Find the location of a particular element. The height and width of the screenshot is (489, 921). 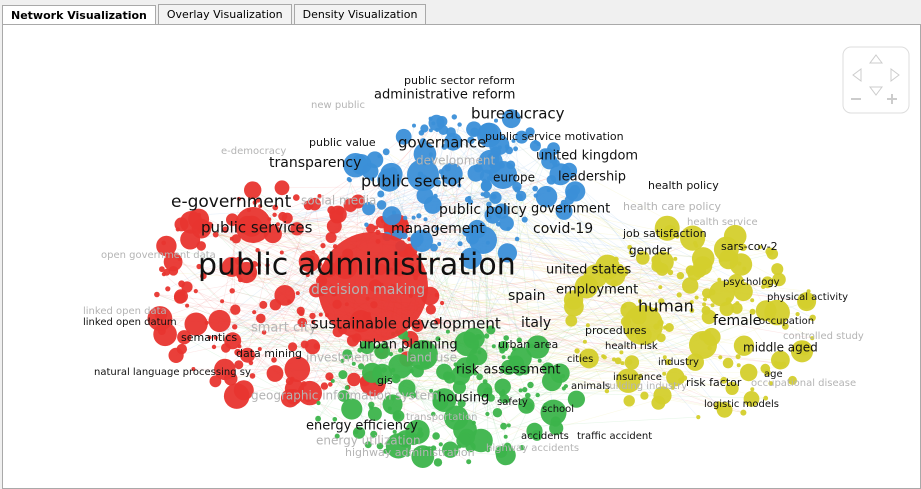

nav-arrows is located at coordinates (876, 75).